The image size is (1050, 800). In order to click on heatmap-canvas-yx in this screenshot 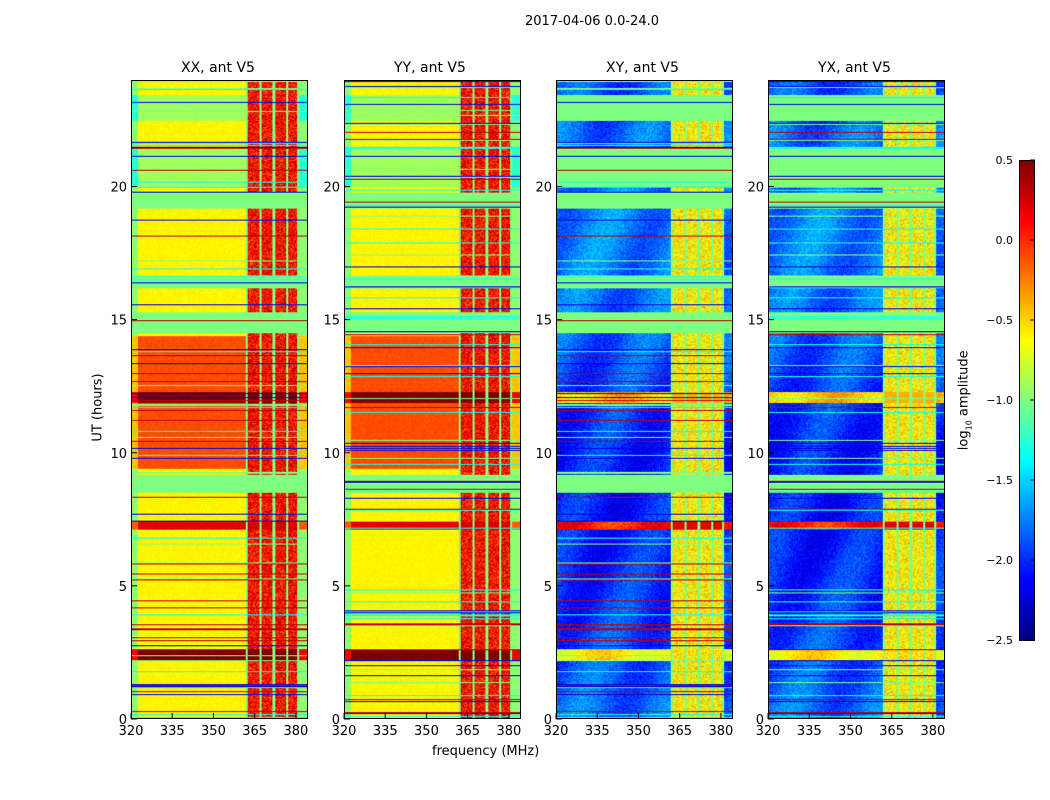, I will do `click(856, 399)`.